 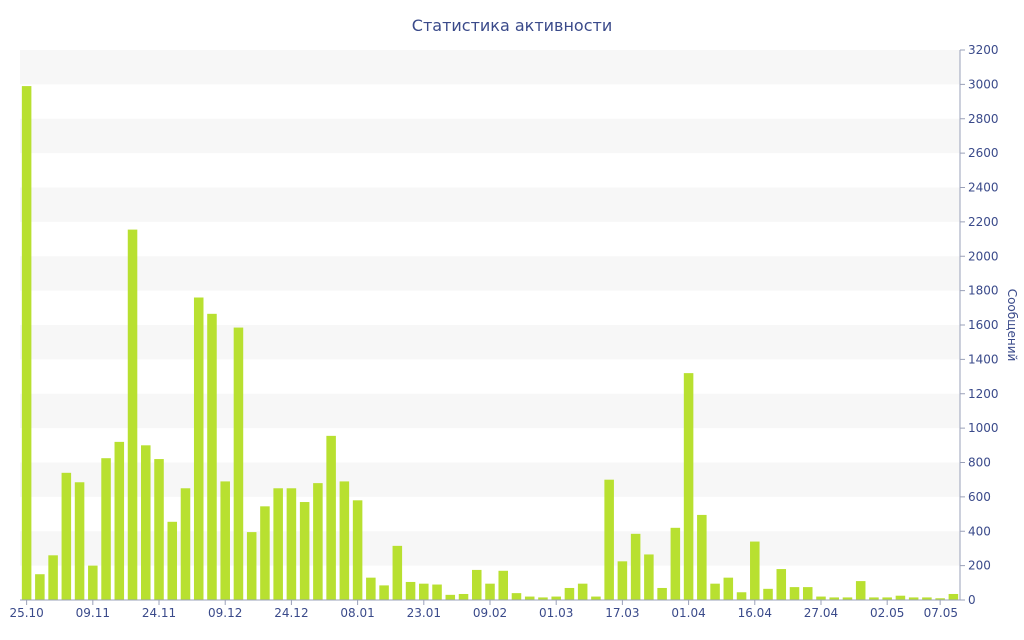 What do you see at coordinates (979, 497) in the screenshot?
I see `y-tick-label: 600` at bounding box center [979, 497].